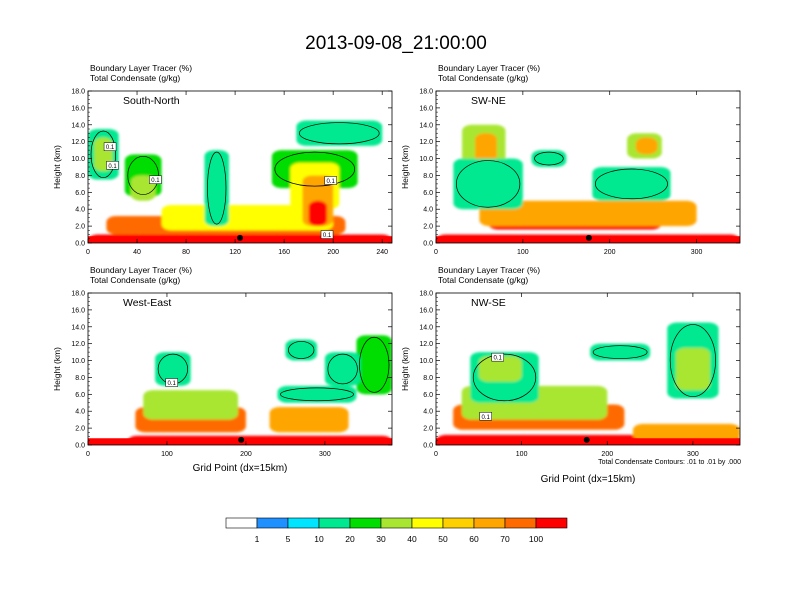 The height and width of the screenshot is (612, 792). What do you see at coordinates (412, 539) in the screenshot?
I see `colorbar-label: 40` at bounding box center [412, 539].